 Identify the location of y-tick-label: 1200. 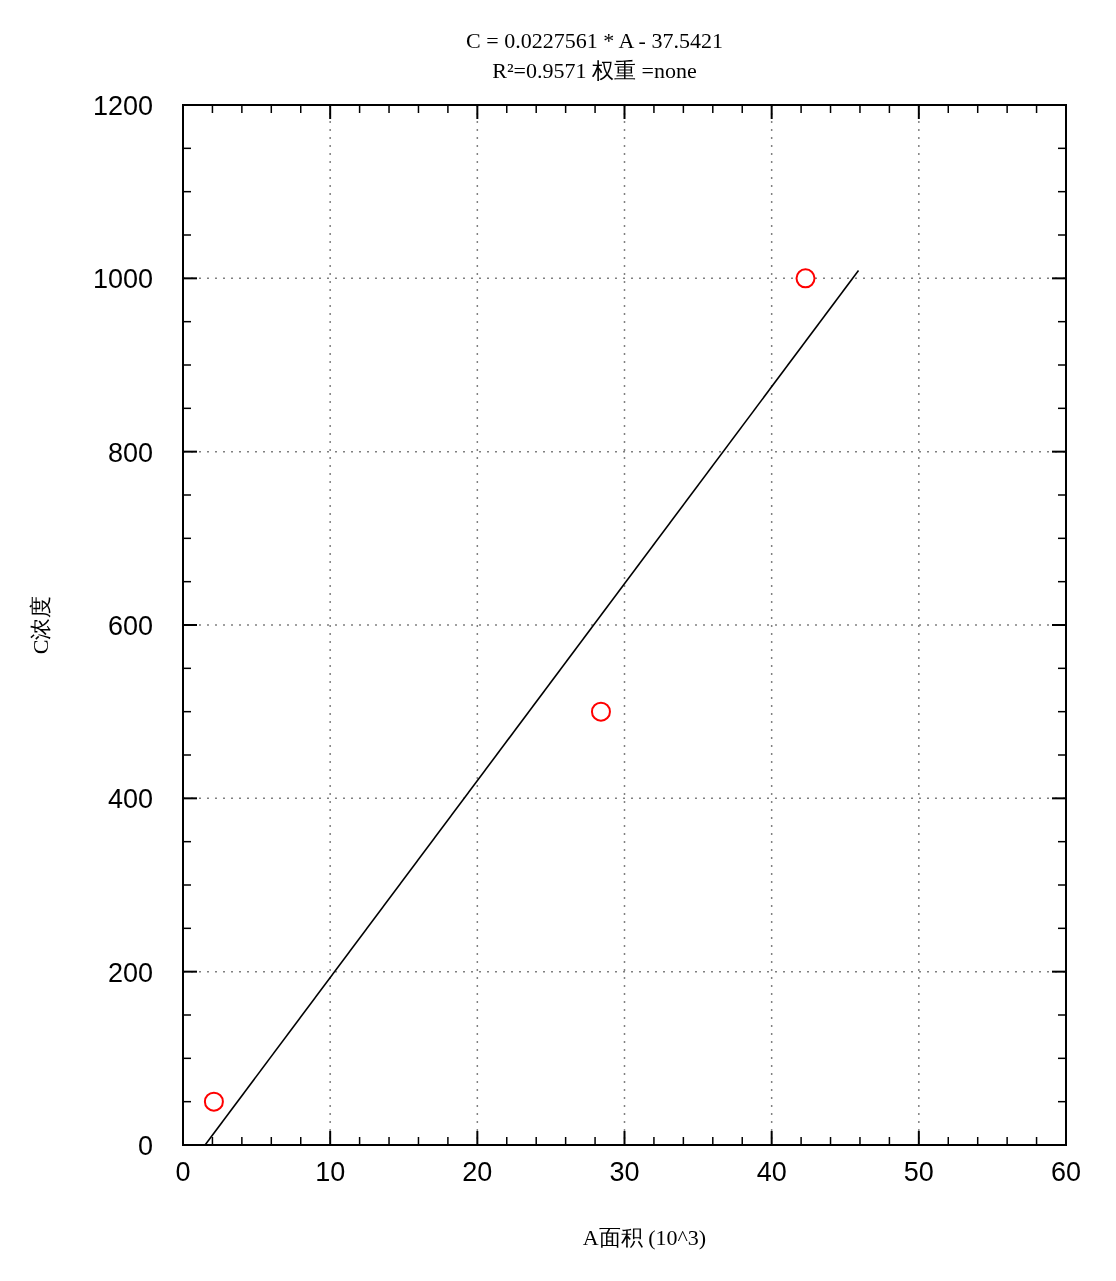
(122, 106).